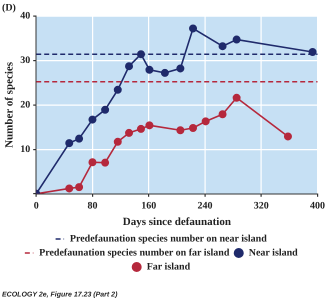 This screenshot has width=328, height=300. I want to click on y-tick-label: 10, so click(25, 149).